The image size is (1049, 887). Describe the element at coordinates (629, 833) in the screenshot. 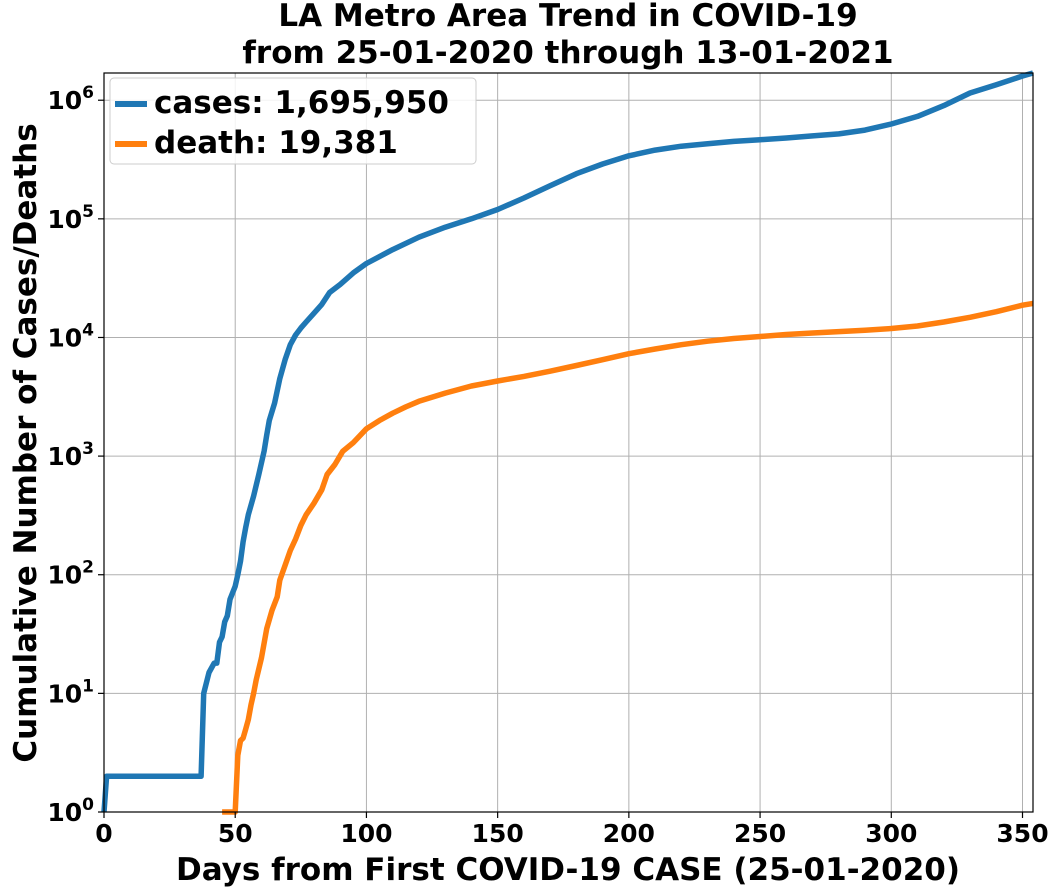

I see `x-tick-label: 200` at that location.